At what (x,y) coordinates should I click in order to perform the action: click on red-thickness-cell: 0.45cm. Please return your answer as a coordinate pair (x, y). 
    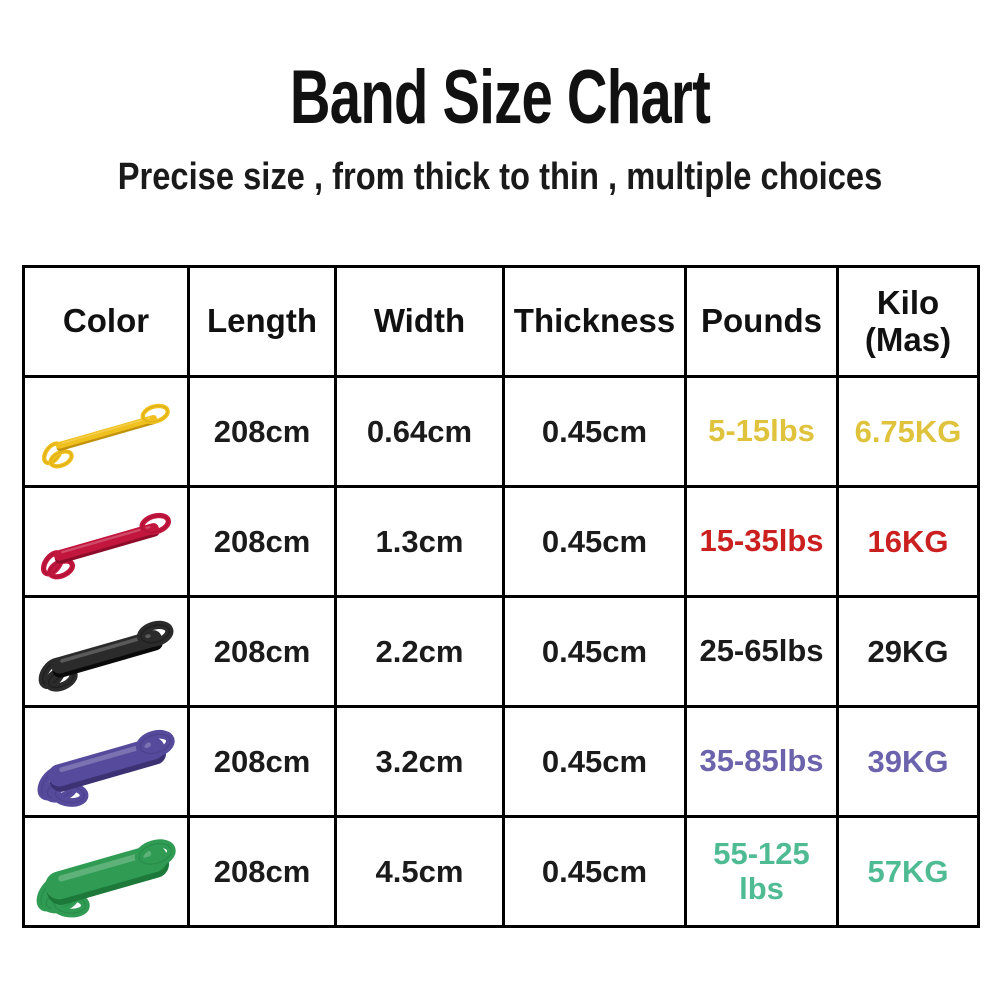
    Looking at the image, I should click on (594, 541).